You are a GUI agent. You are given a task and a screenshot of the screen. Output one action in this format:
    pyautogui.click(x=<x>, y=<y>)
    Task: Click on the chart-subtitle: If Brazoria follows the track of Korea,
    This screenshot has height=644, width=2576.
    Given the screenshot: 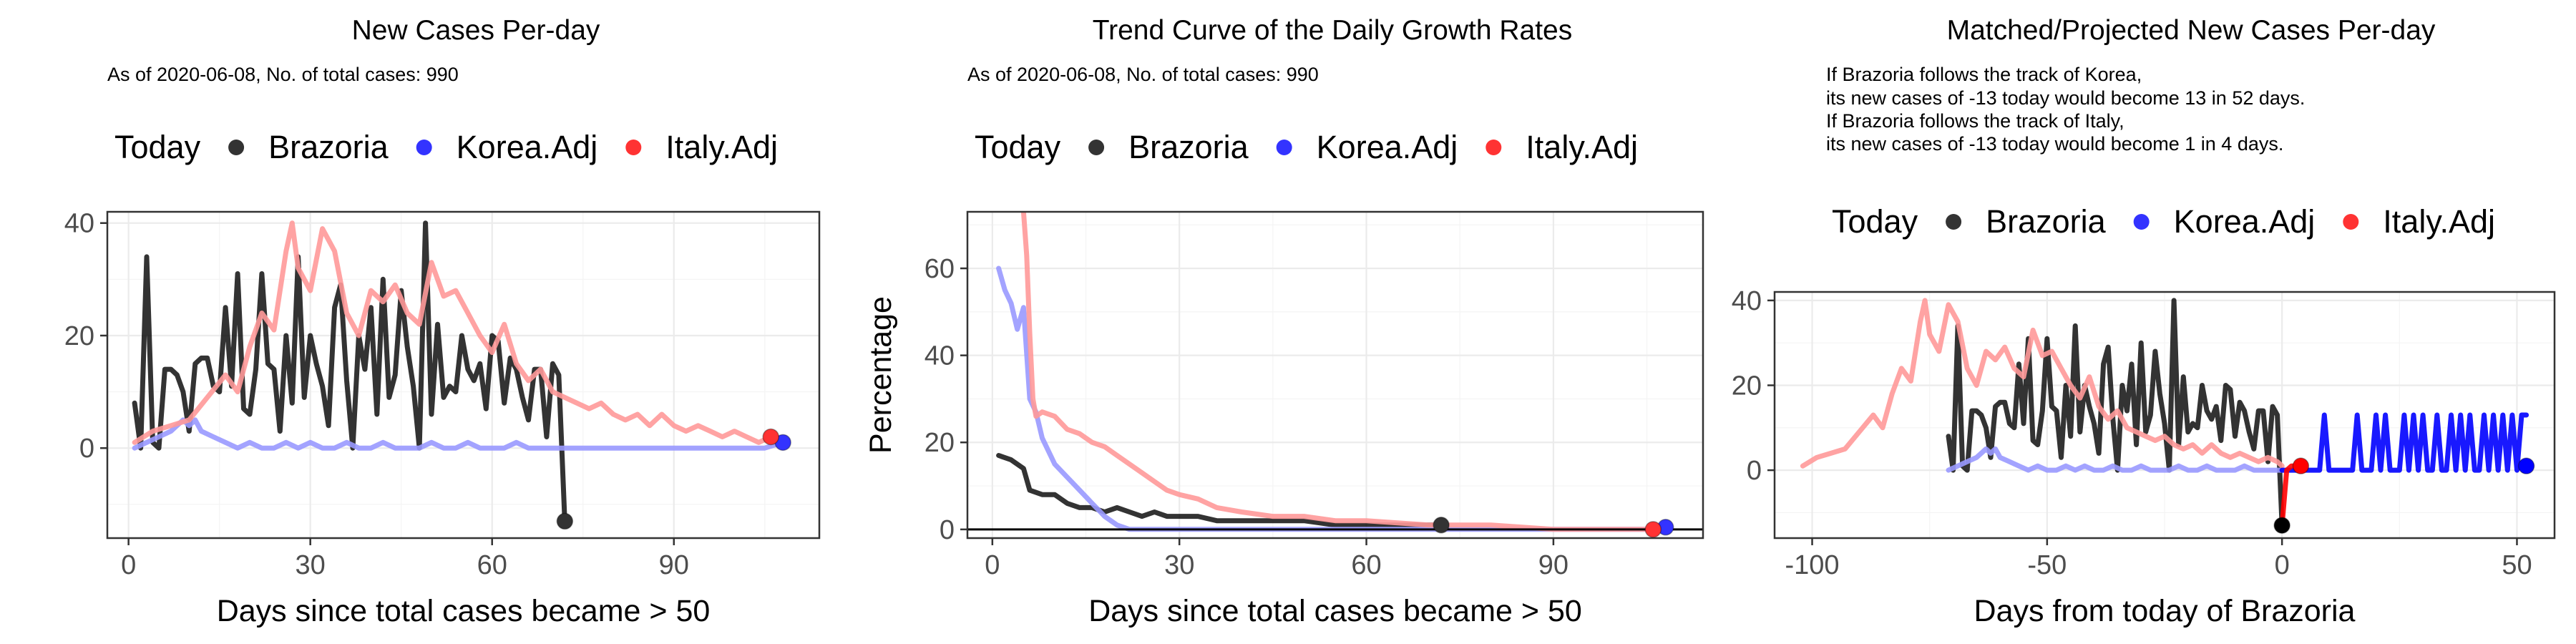 What is the action you would take?
    pyautogui.click(x=1984, y=74)
    